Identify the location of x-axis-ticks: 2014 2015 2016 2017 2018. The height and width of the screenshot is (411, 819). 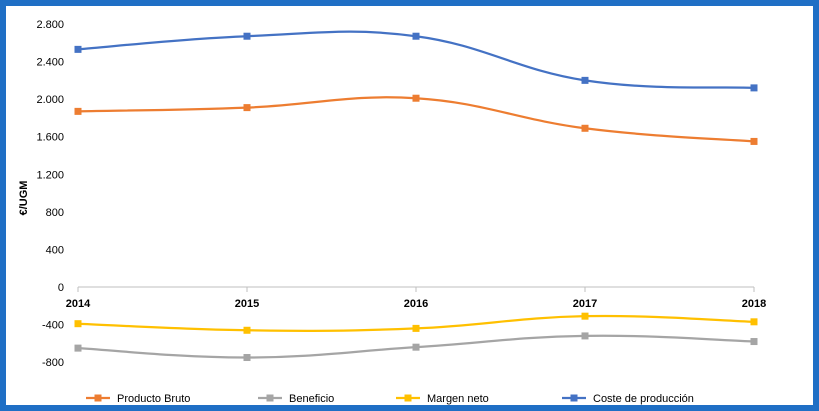
(416, 298).